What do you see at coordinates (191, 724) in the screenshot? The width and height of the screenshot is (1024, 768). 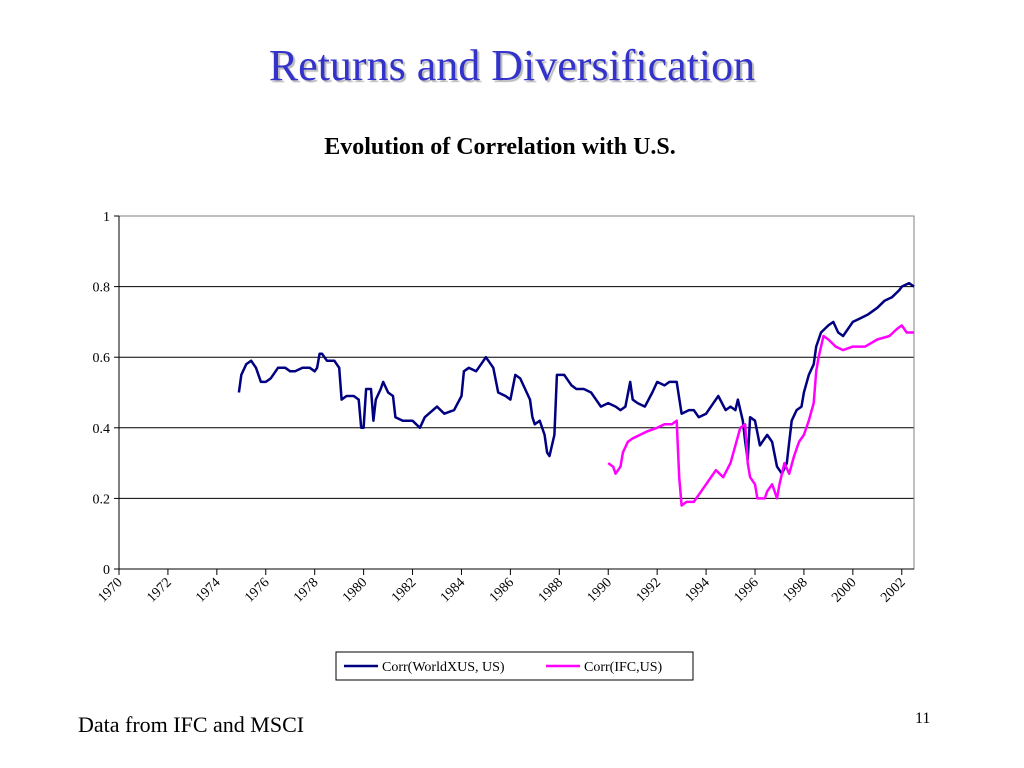 I see `data-source-note: Data from IFC and MSCI` at bounding box center [191, 724].